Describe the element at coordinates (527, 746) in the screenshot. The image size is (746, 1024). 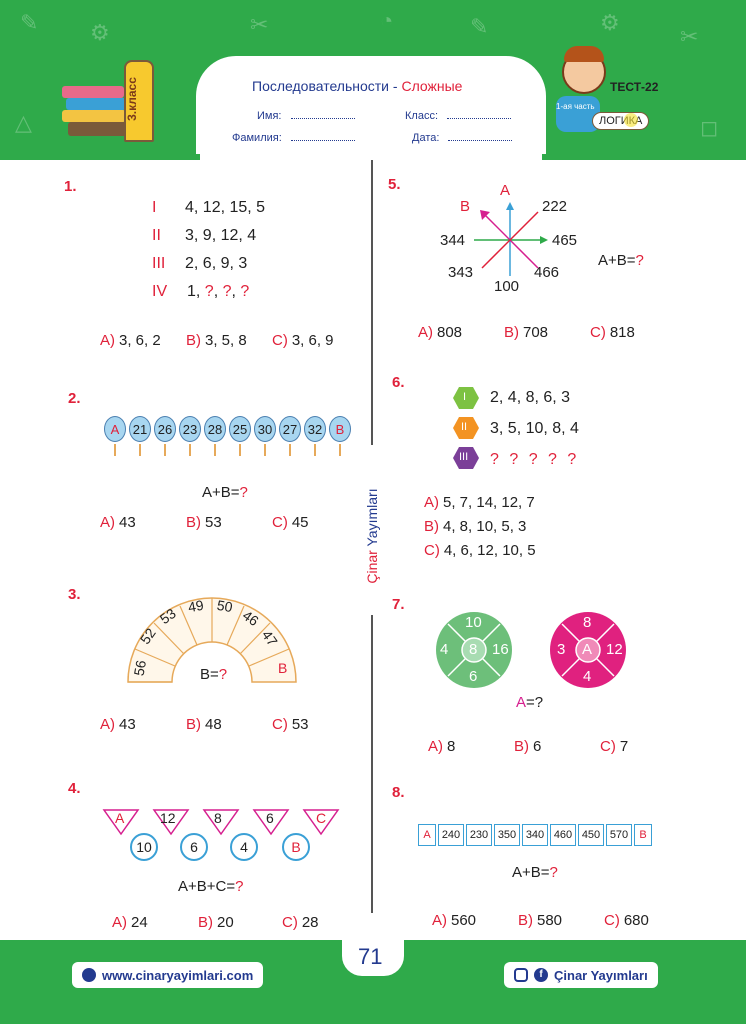
I see `q7-option-b: B) 6` at that location.